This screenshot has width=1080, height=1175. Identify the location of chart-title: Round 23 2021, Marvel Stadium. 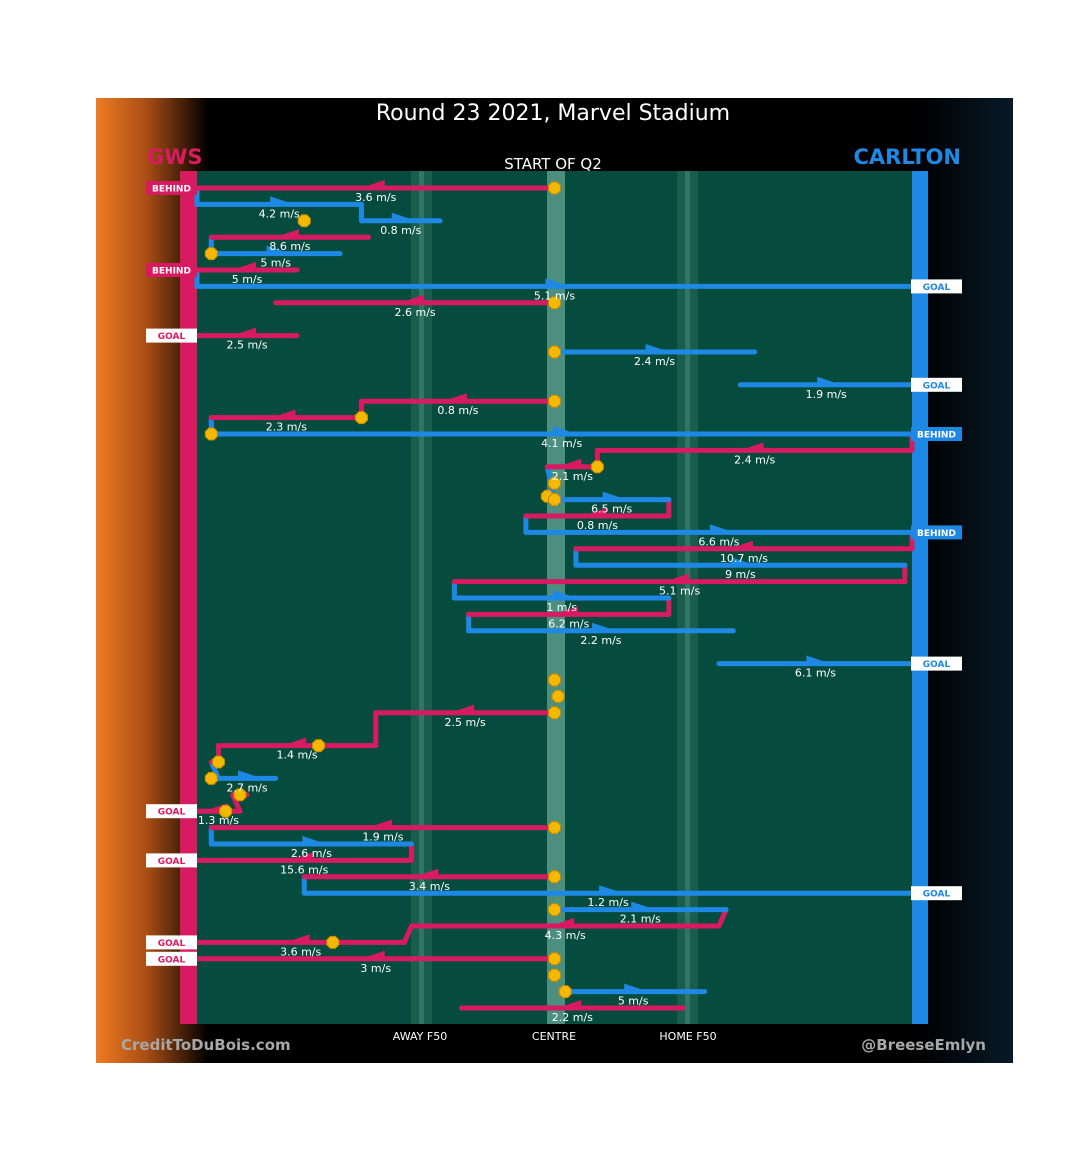
(553, 113).